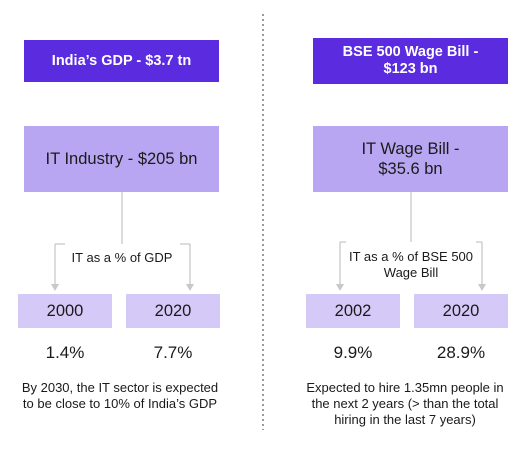  I want to click on year-2000-box: 2000, so click(65, 311).